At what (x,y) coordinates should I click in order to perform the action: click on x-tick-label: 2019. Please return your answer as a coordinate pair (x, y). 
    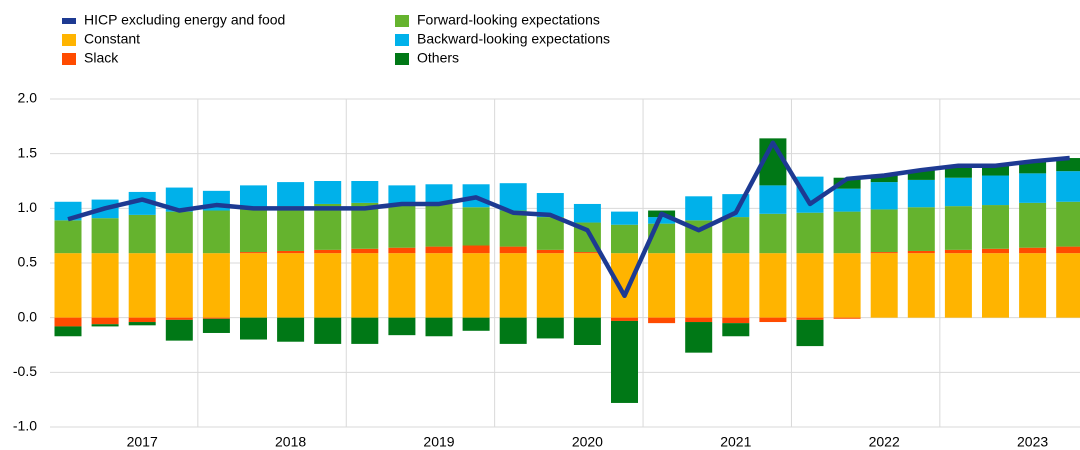
    Looking at the image, I should click on (438, 442).